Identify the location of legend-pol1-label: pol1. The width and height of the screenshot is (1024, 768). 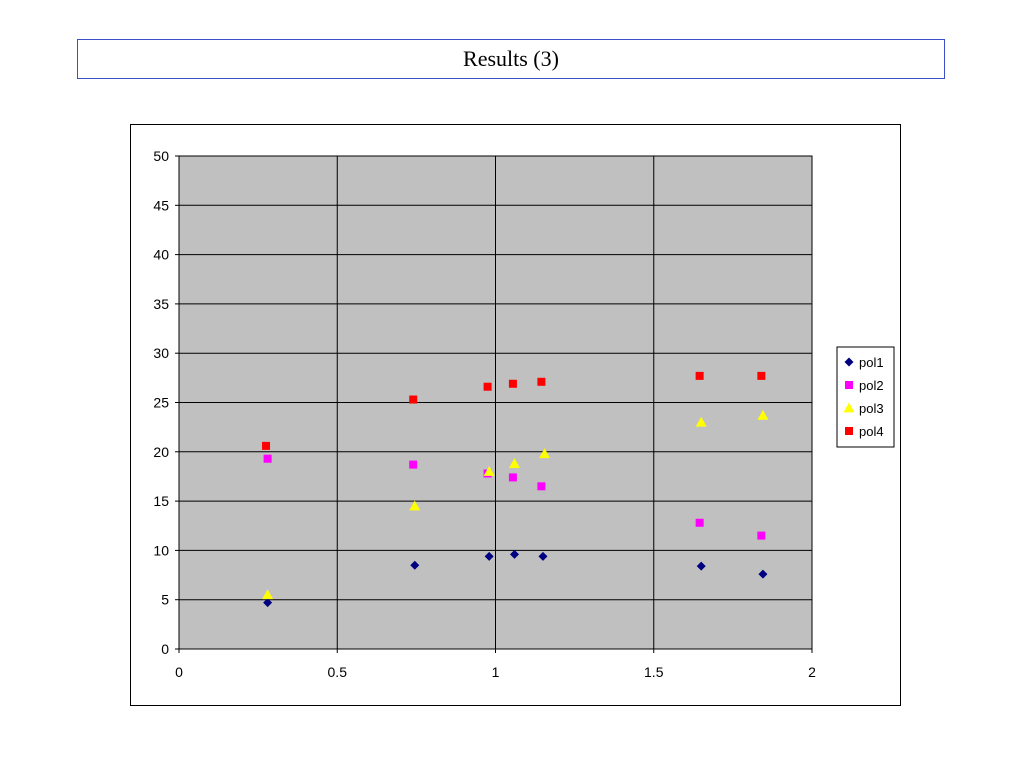
(871, 362).